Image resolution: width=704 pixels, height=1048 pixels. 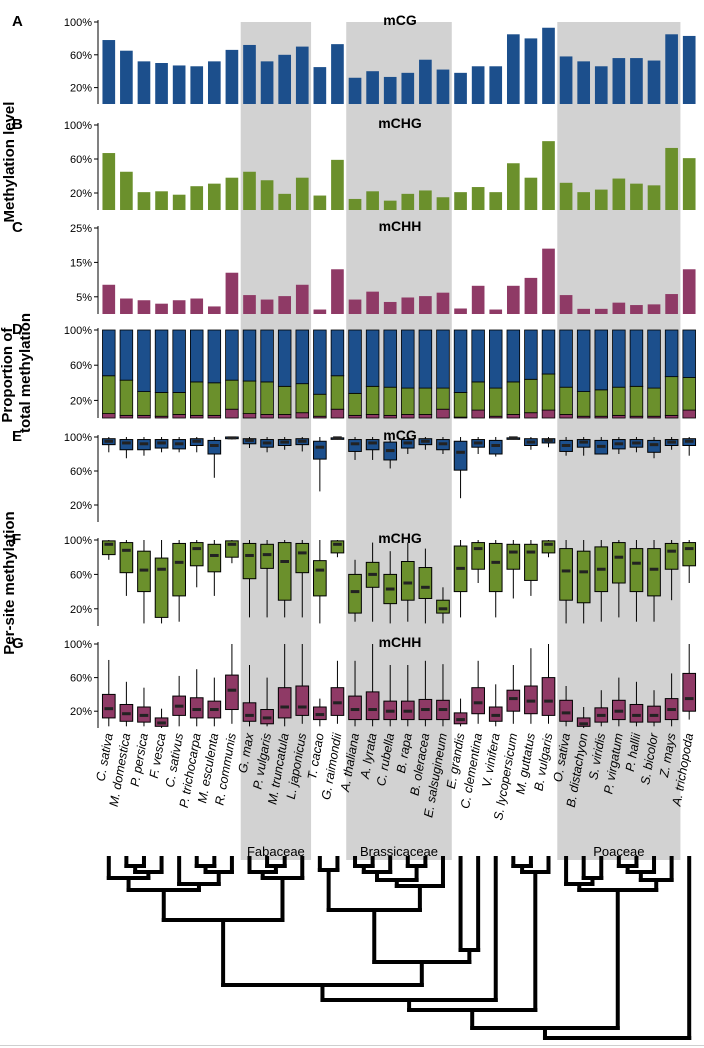 What do you see at coordinates (78, 331) in the screenshot?
I see `y-tick-label-D: 100%` at bounding box center [78, 331].